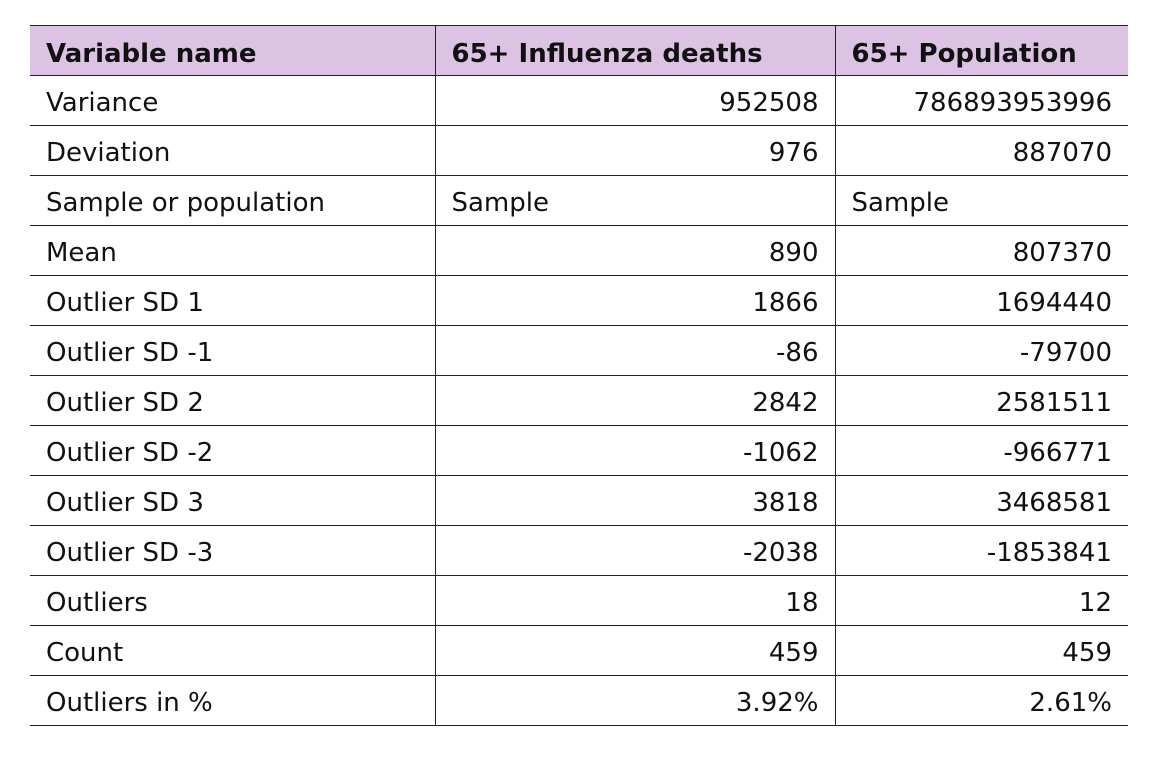 The width and height of the screenshot is (1164, 762). I want to click on table-row: Outlier SD -2 -1062 -966771, so click(579, 450).